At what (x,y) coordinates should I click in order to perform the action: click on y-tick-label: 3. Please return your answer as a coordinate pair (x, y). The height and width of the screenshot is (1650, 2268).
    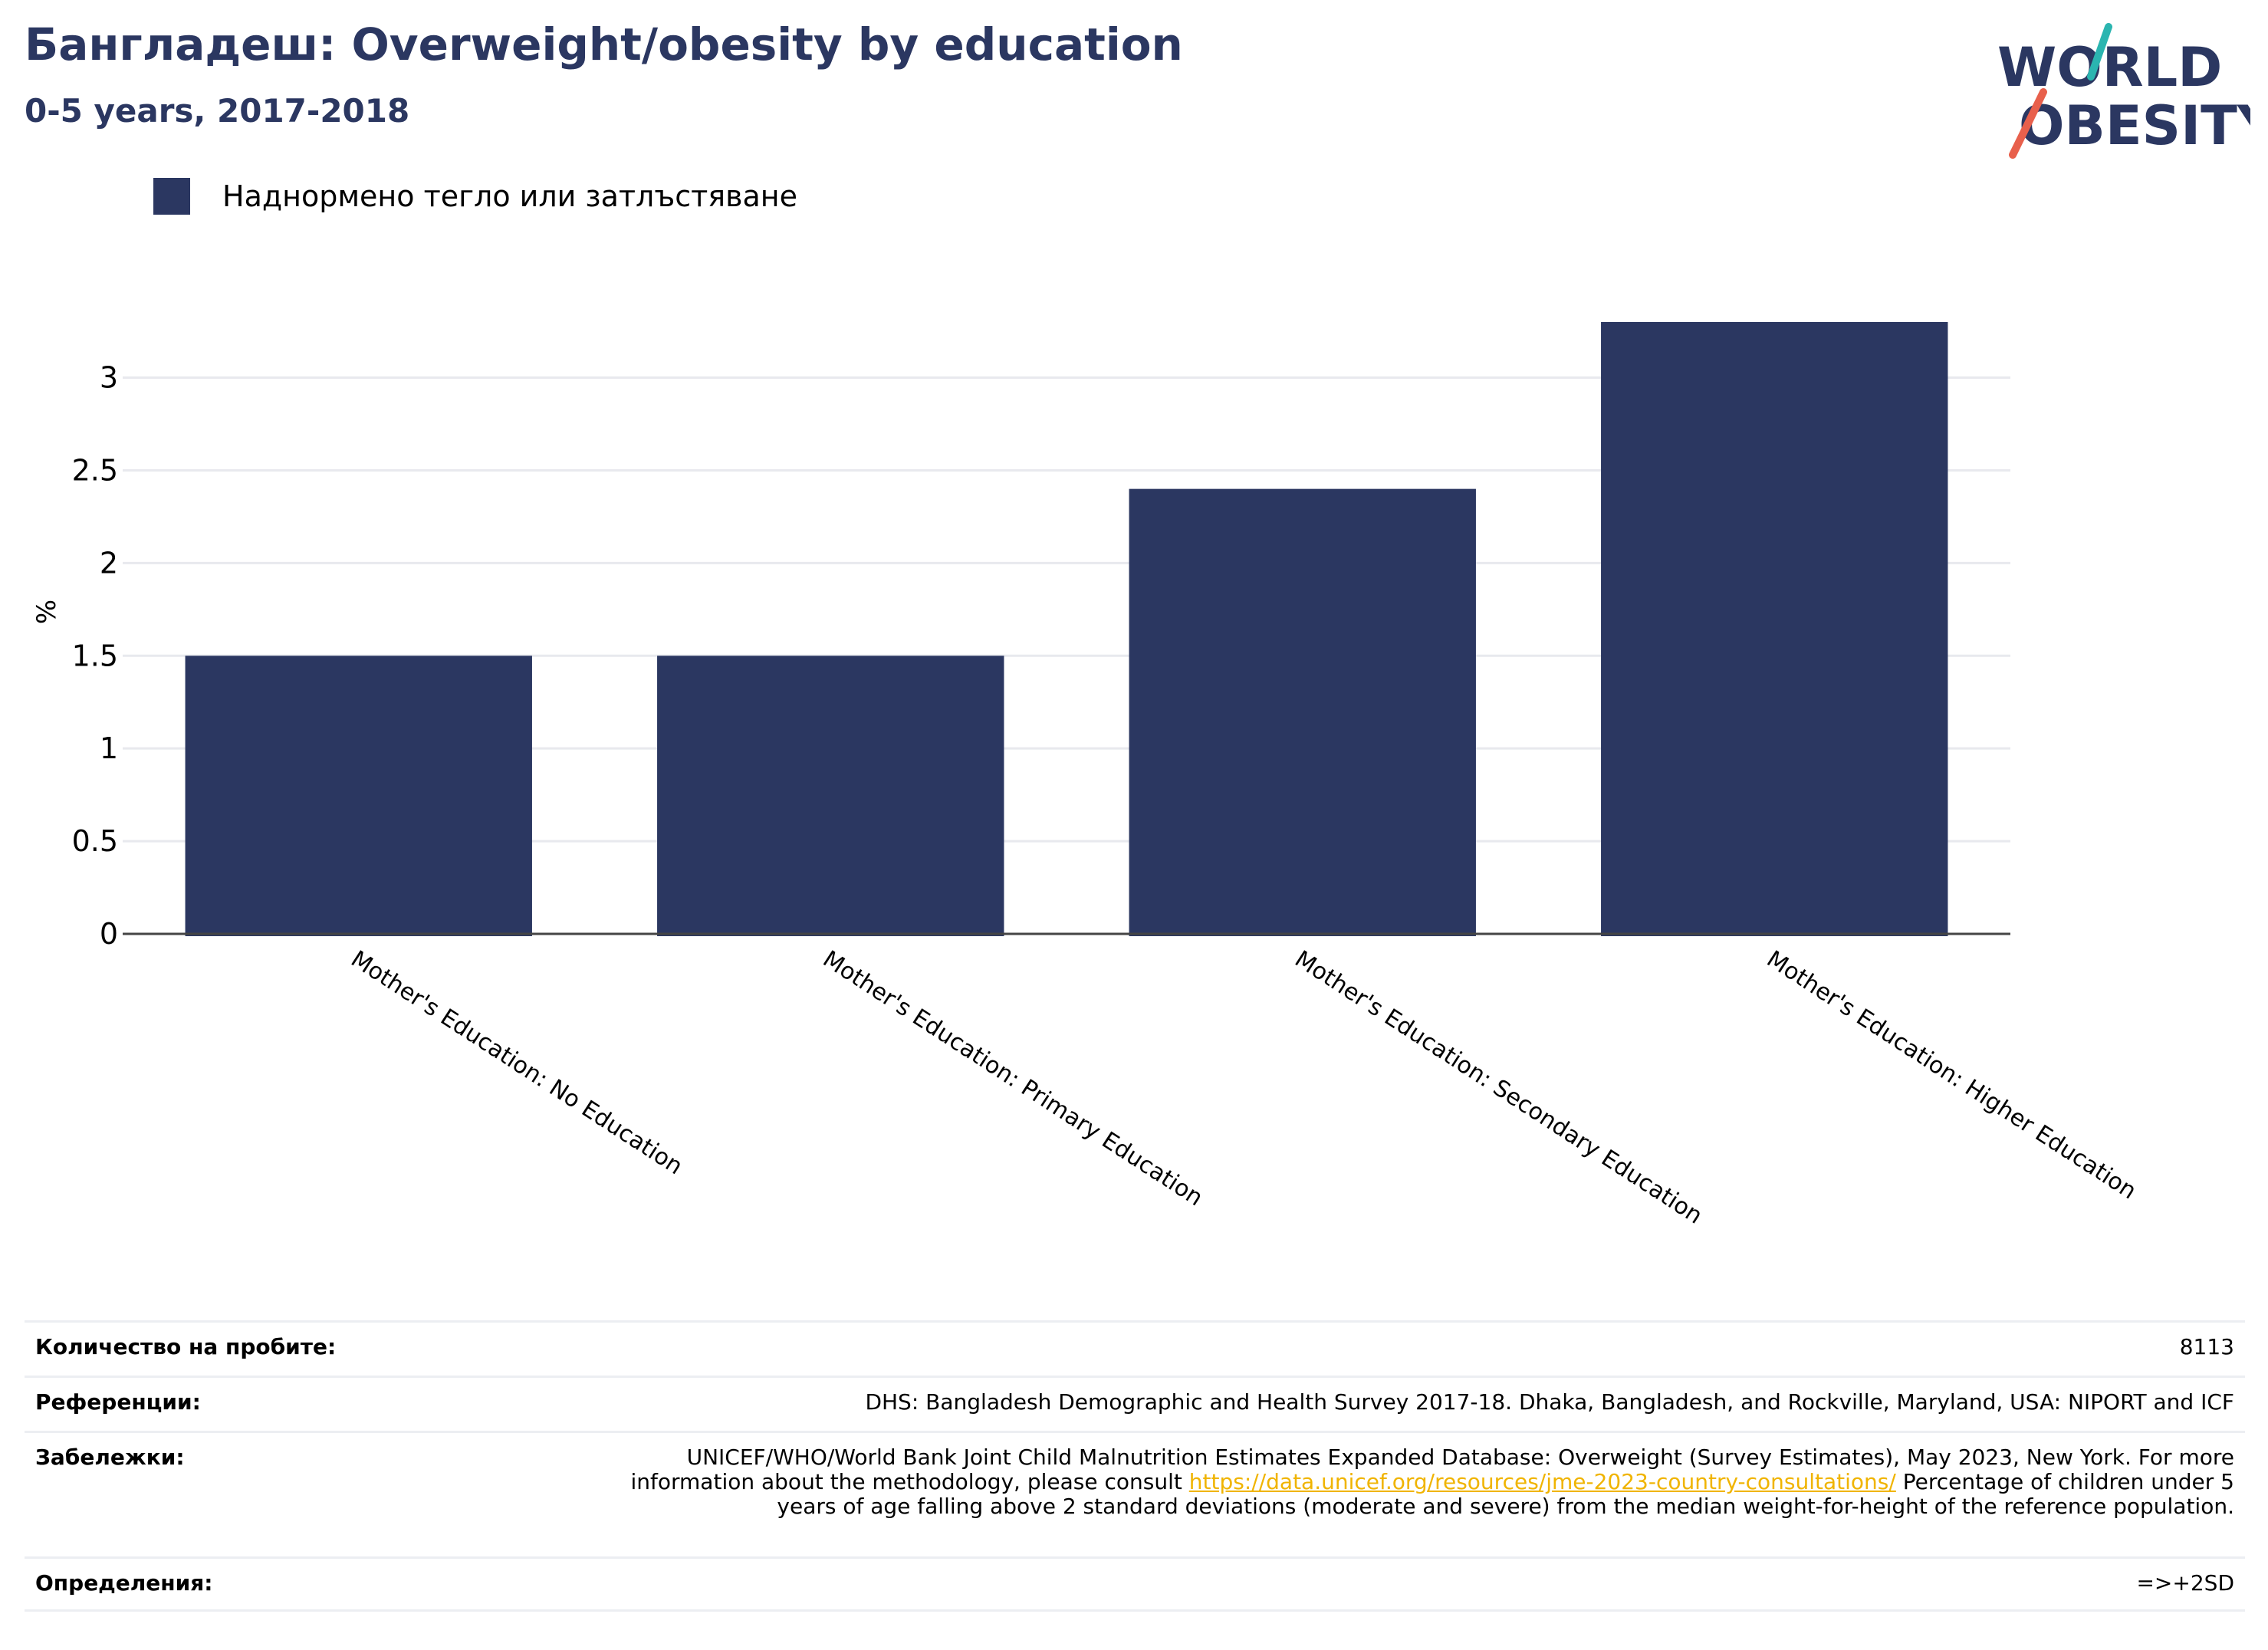
    Looking at the image, I should click on (109, 378).